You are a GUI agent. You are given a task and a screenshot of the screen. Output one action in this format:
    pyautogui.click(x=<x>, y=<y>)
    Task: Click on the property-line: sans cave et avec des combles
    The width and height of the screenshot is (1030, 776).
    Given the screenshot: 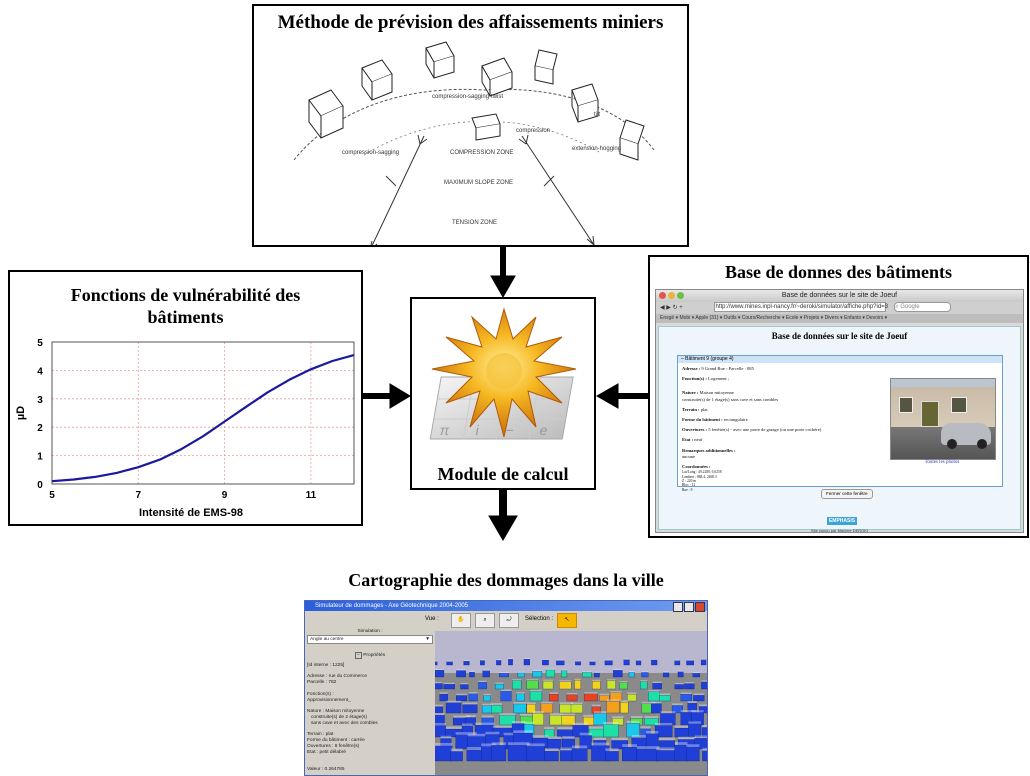 What is the action you would take?
    pyautogui.click(x=342, y=723)
    